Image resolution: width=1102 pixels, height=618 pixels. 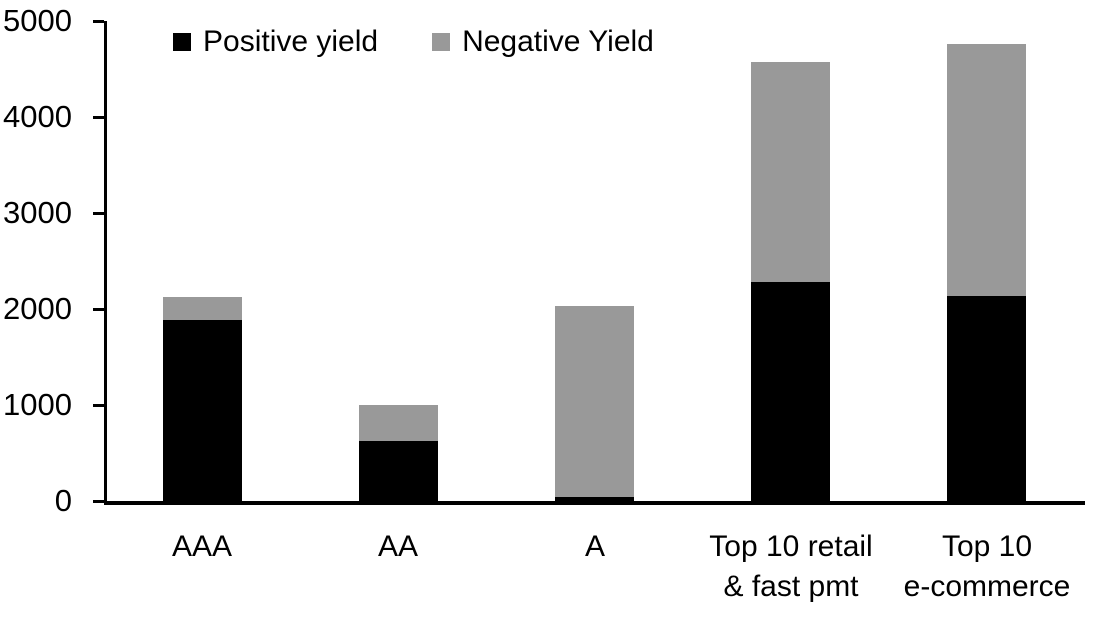 I want to click on y-axis-tick-label: 4000, so click(x=37, y=116).